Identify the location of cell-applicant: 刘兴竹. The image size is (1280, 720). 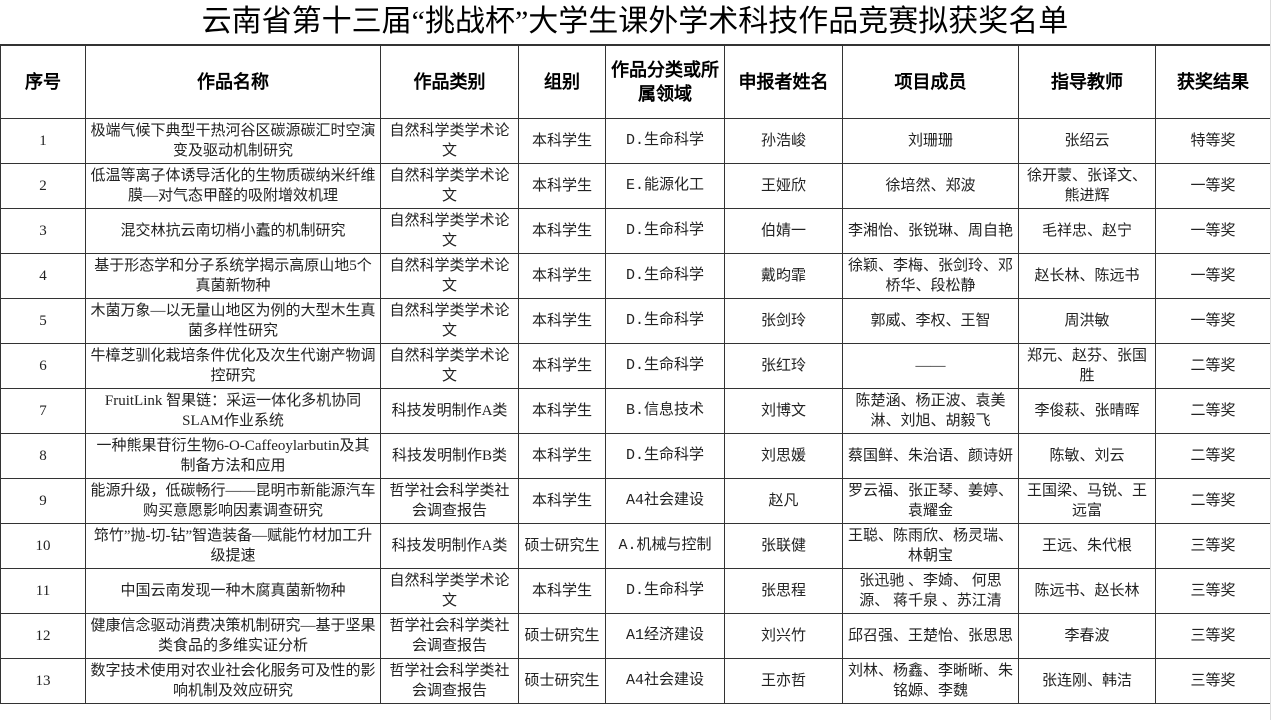
(783, 636).